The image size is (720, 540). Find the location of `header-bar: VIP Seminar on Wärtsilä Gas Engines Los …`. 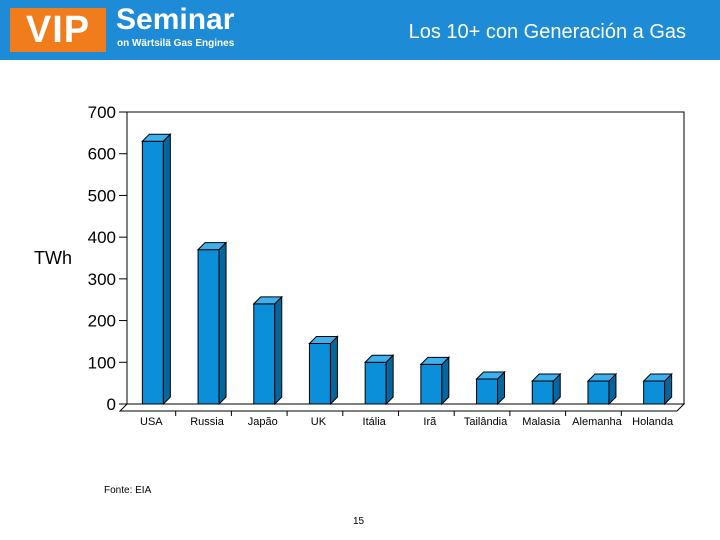

header-bar: VIP Seminar on Wärtsilä Gas Engines Los … is located at coordinates (360, 30).